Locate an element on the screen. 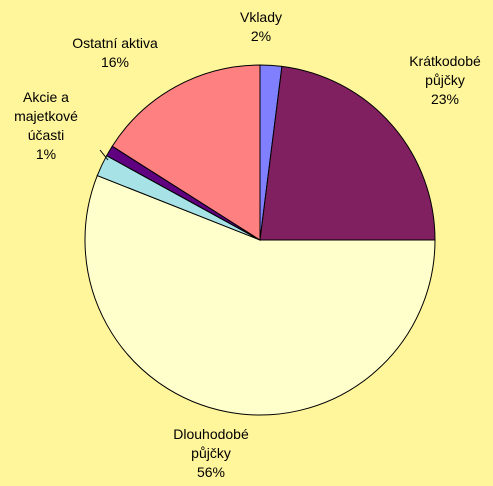 The height and width of the screenshot is (486, 493). value-label: 2% is located at coordinates (261, 36).